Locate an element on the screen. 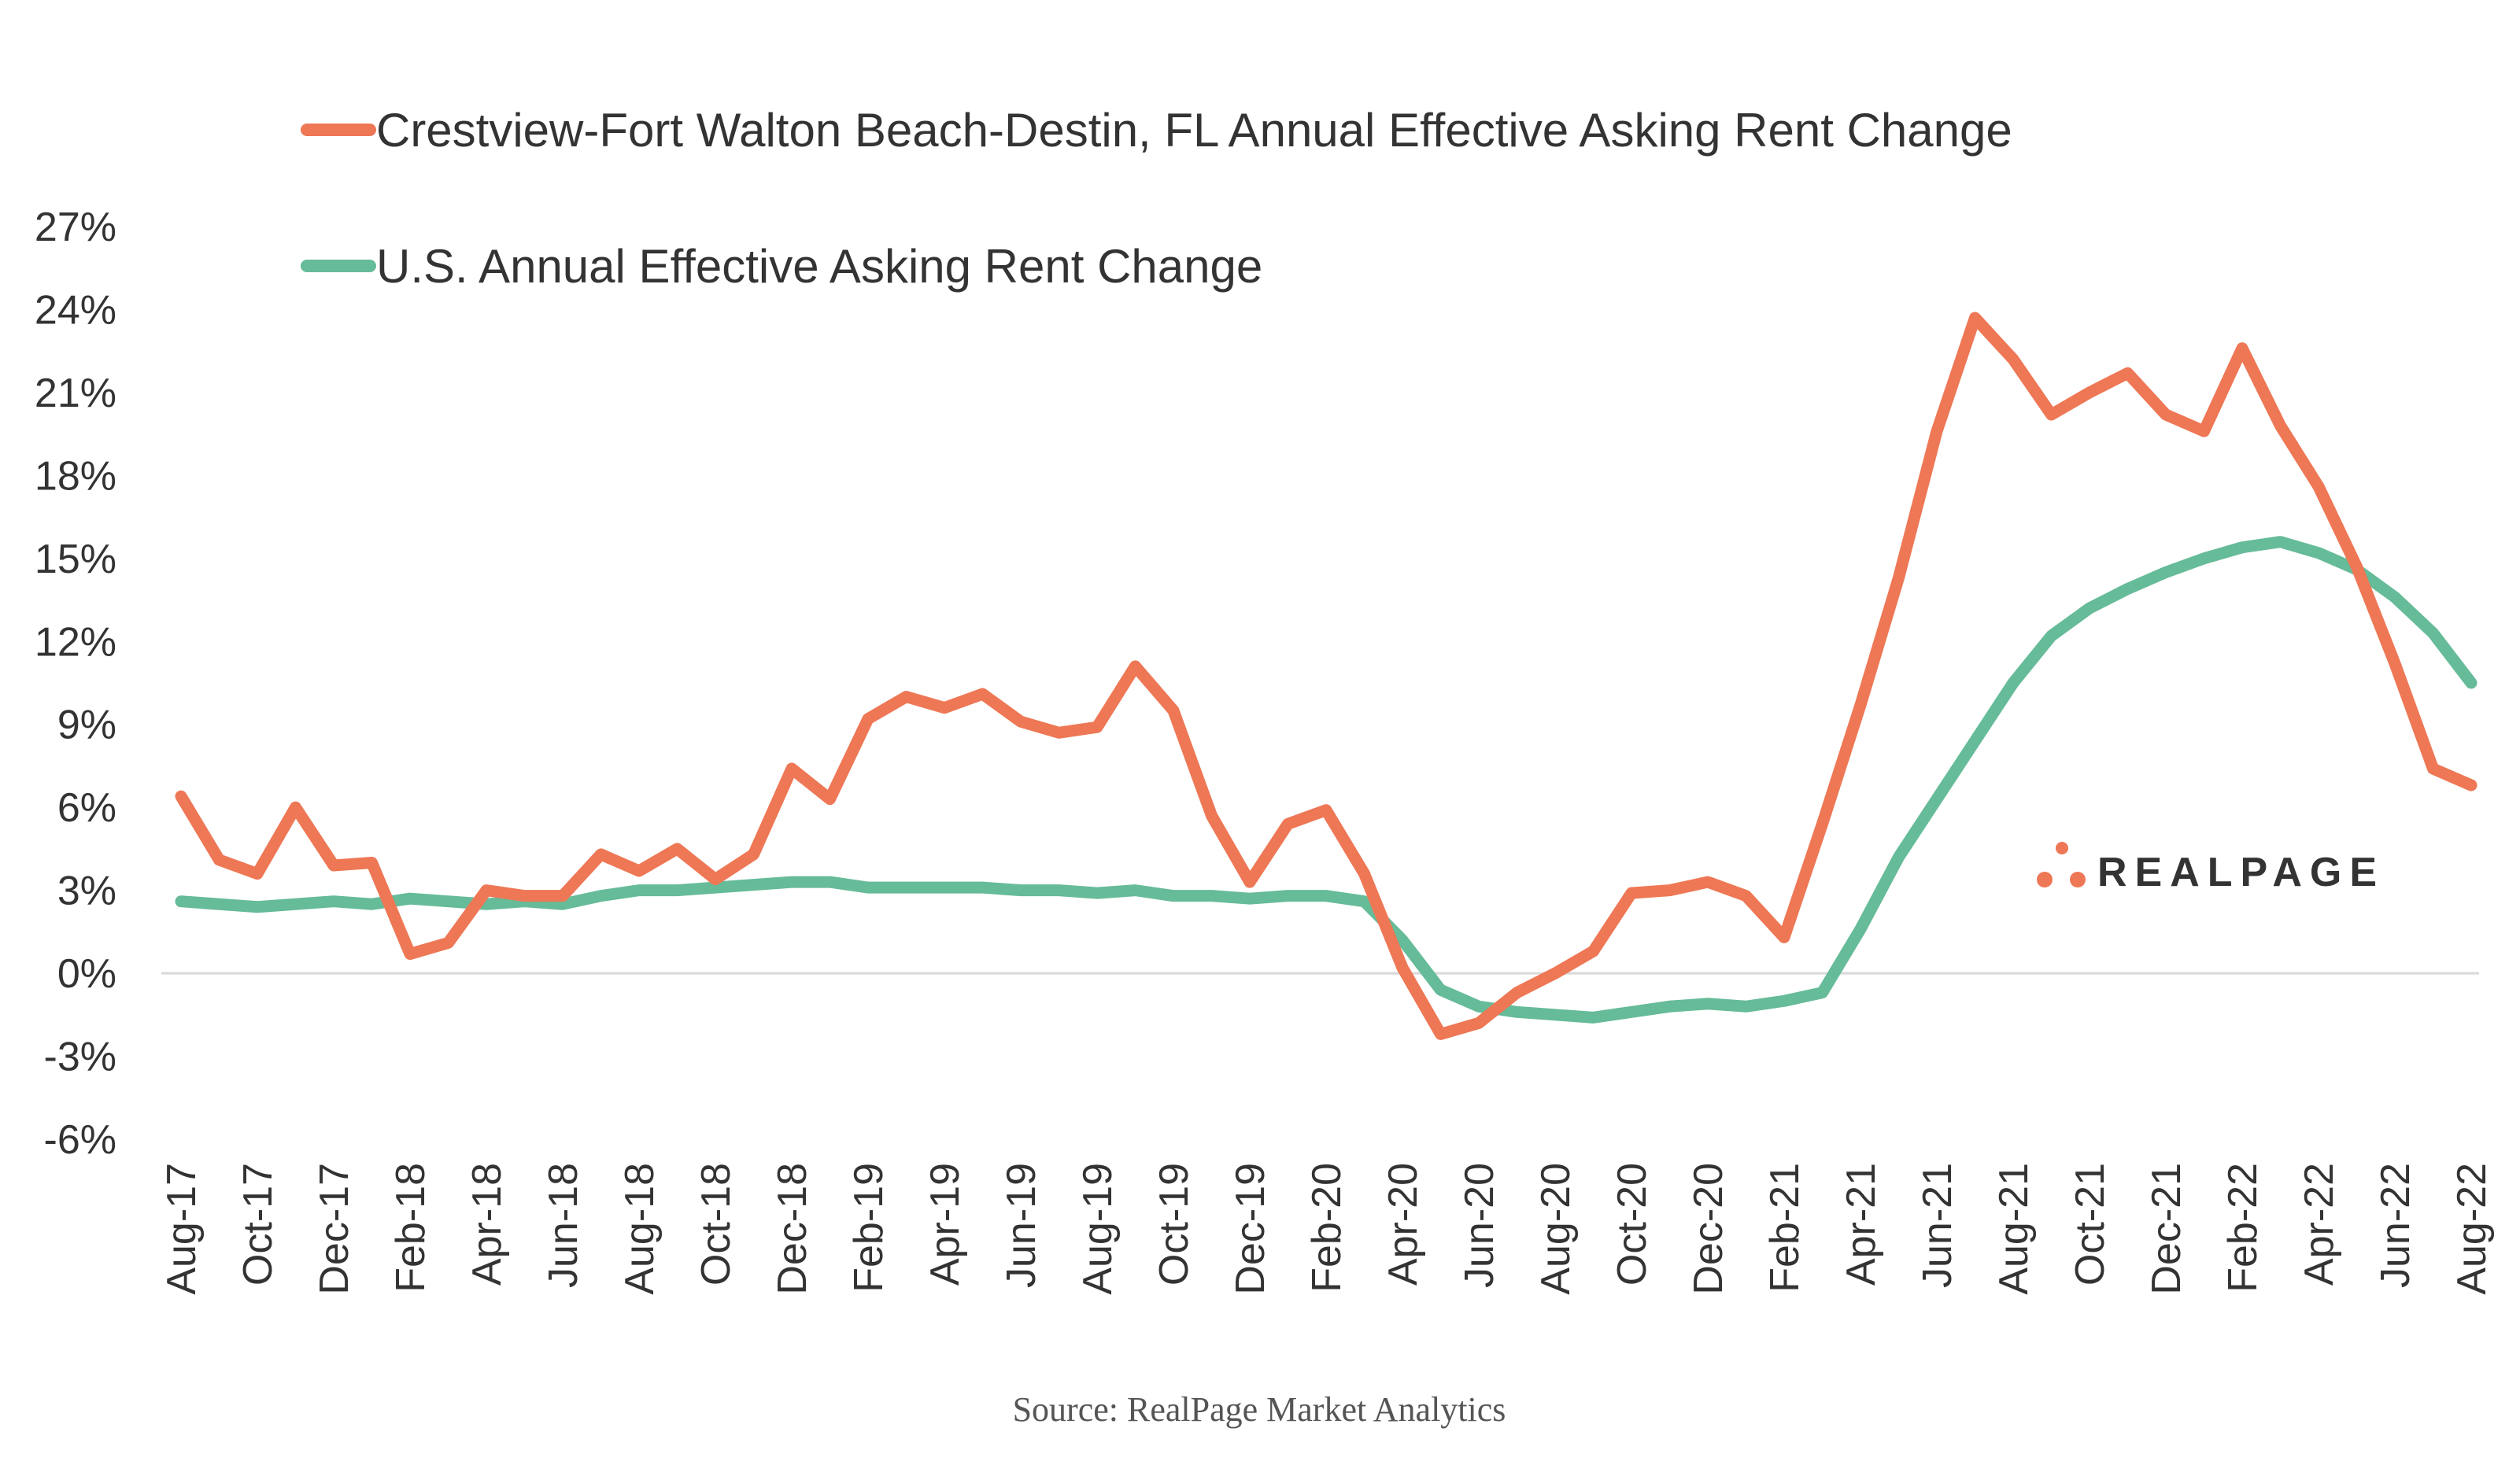 This screenshot has height=1461, width=2520. x-tick-label: Aug-22 is located at coordinates (2472, 1229).